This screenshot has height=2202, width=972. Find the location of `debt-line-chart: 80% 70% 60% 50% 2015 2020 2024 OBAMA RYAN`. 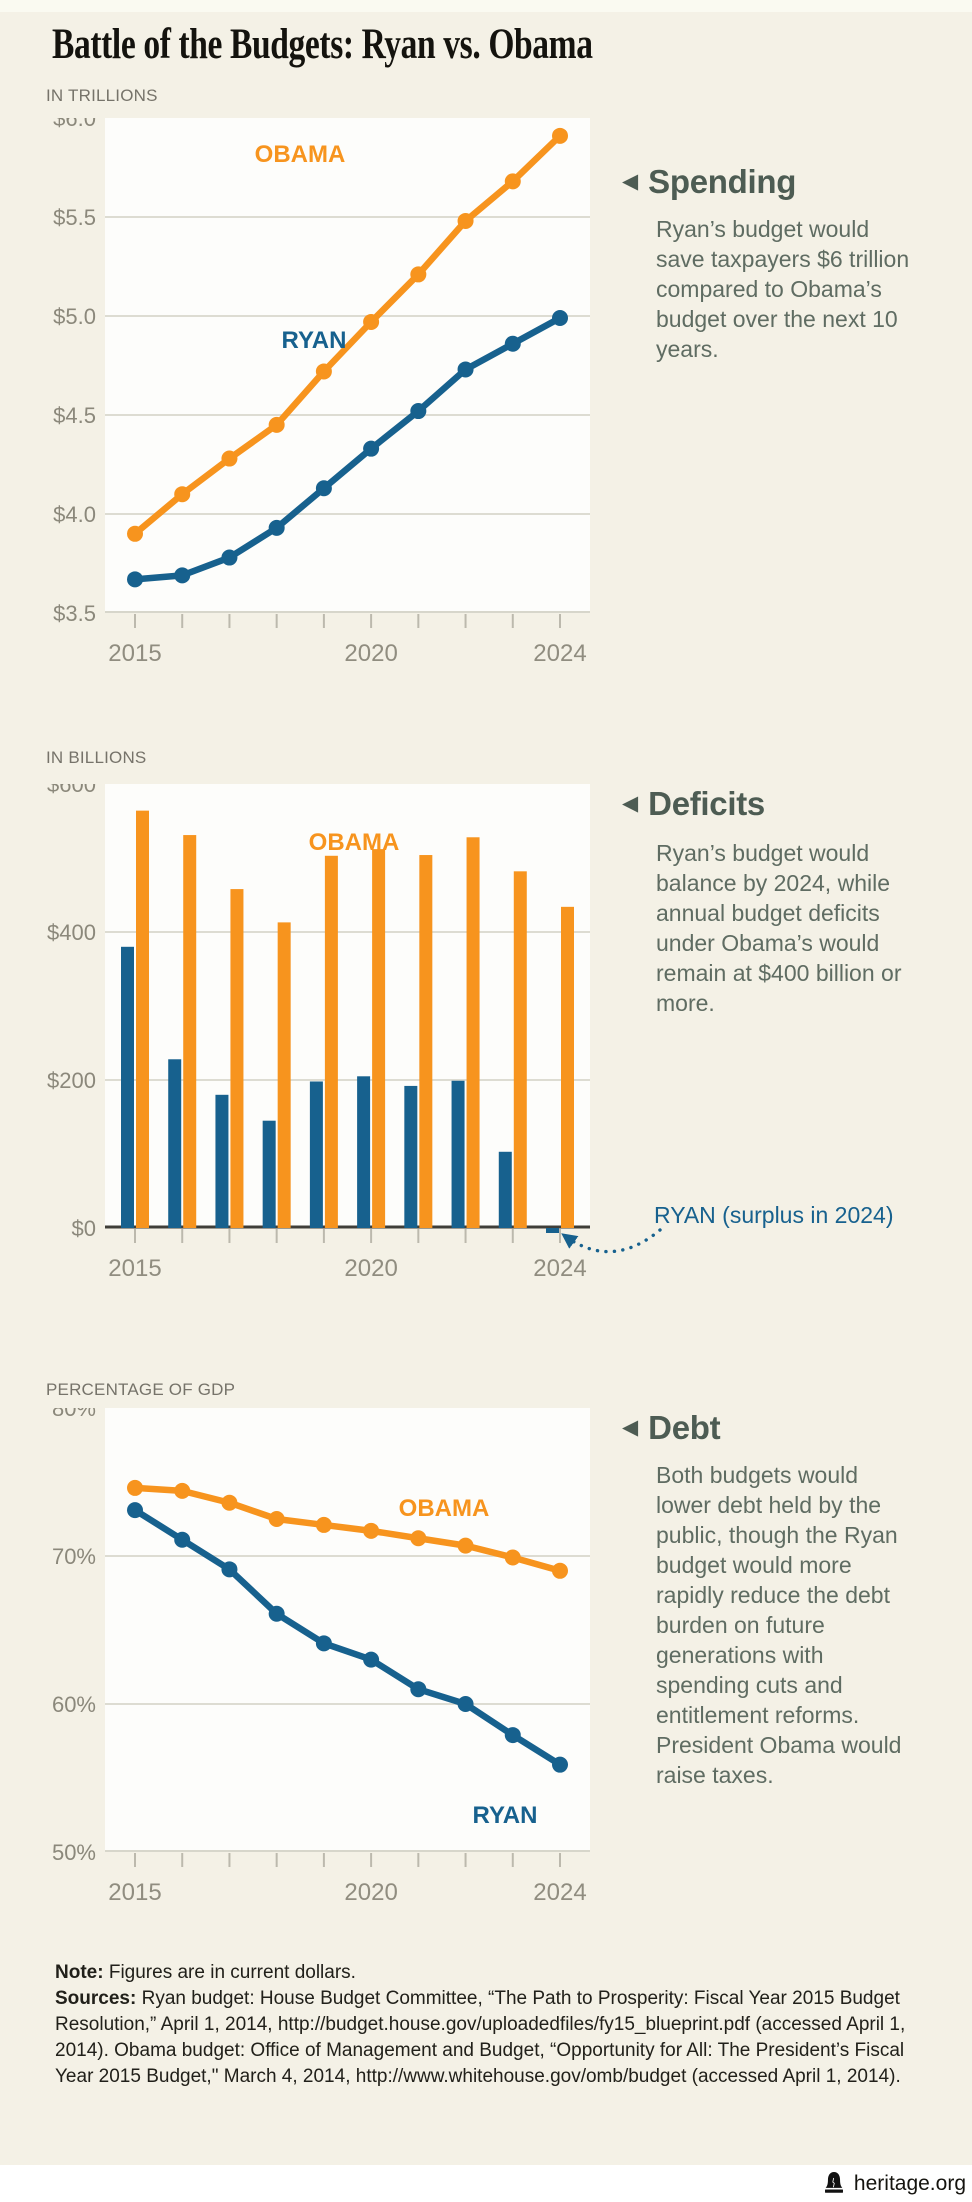

debt-line-chart: 80% 70% 60% 50% 2015 2020 2024 OBAMA RYAN is located at coordinates (321, 1657).